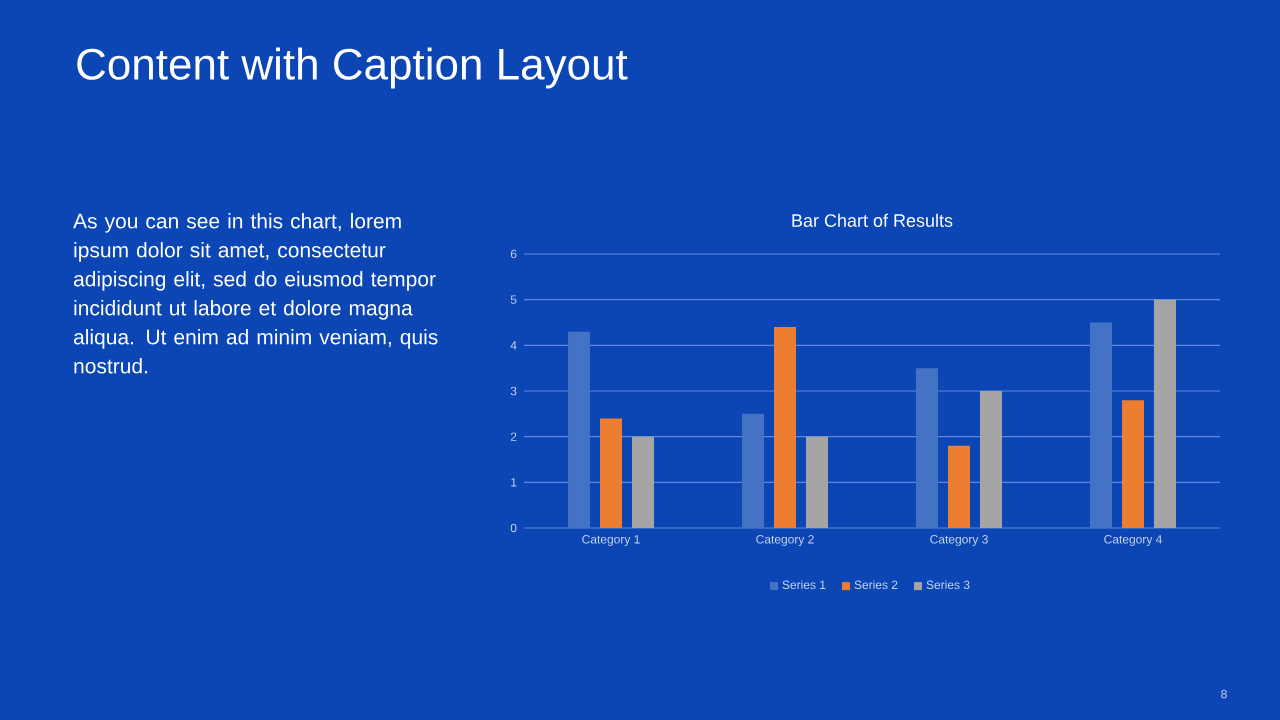 The width and height of the screenshot is (1280, 720). I want to click on text: As you can see in this chart, lorem ipsum dolor sit amet, consectetur adipiscing elit, sed do eiusmod tempor incididunt ut labore et dolore magna aliqua. Ut enim ad minim veniam, quis nostrud., so click(255, 293).